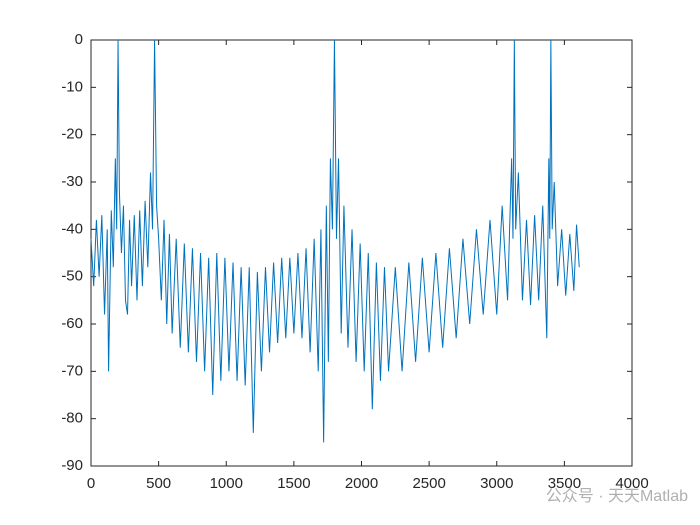 This screenshot has width=700, height=525. What do you see at coordinates (617, 496) in the screenshot?
I see `watermark: 公众号 · 天天Matlab` at bounding box center [617, 496].